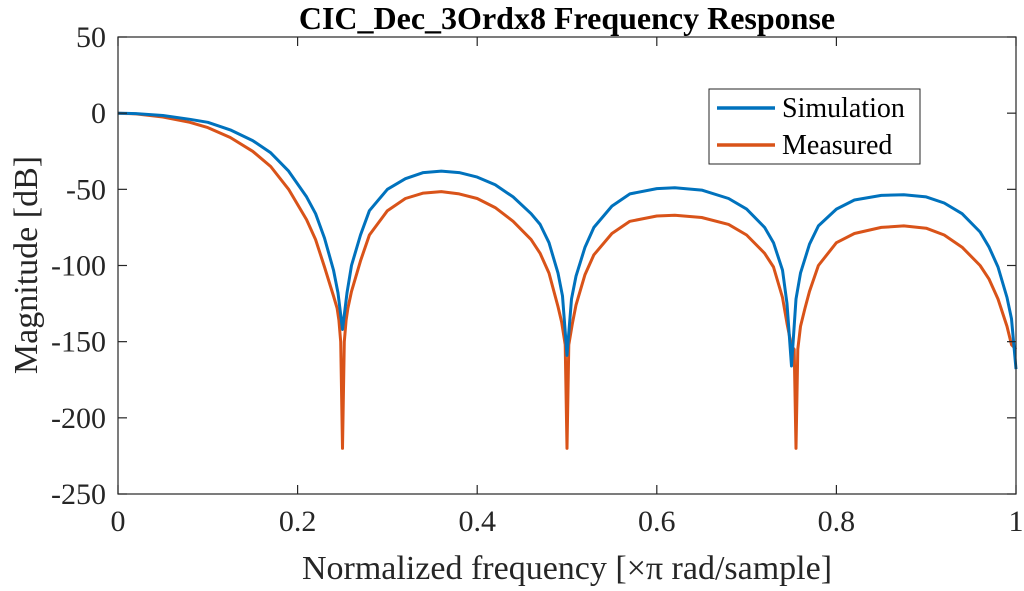  Describe the element at coordinates (118, 521) in the screenshot. I see `x-tick-label: 0` at that location.